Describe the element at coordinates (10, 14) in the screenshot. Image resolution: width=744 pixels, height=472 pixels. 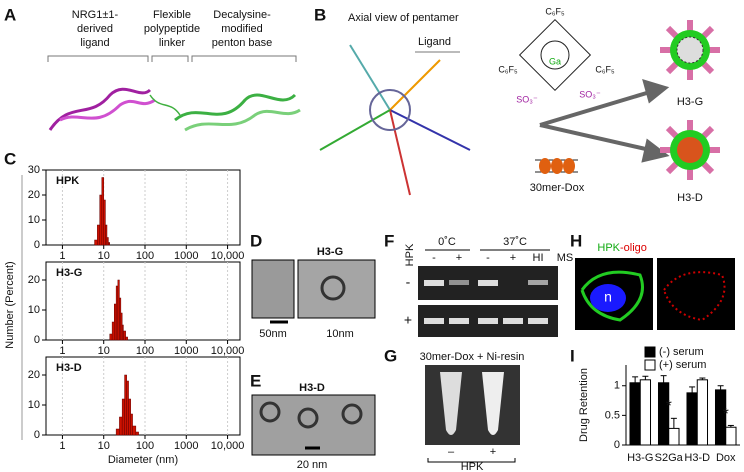
I see `panel-label: A` at that location.